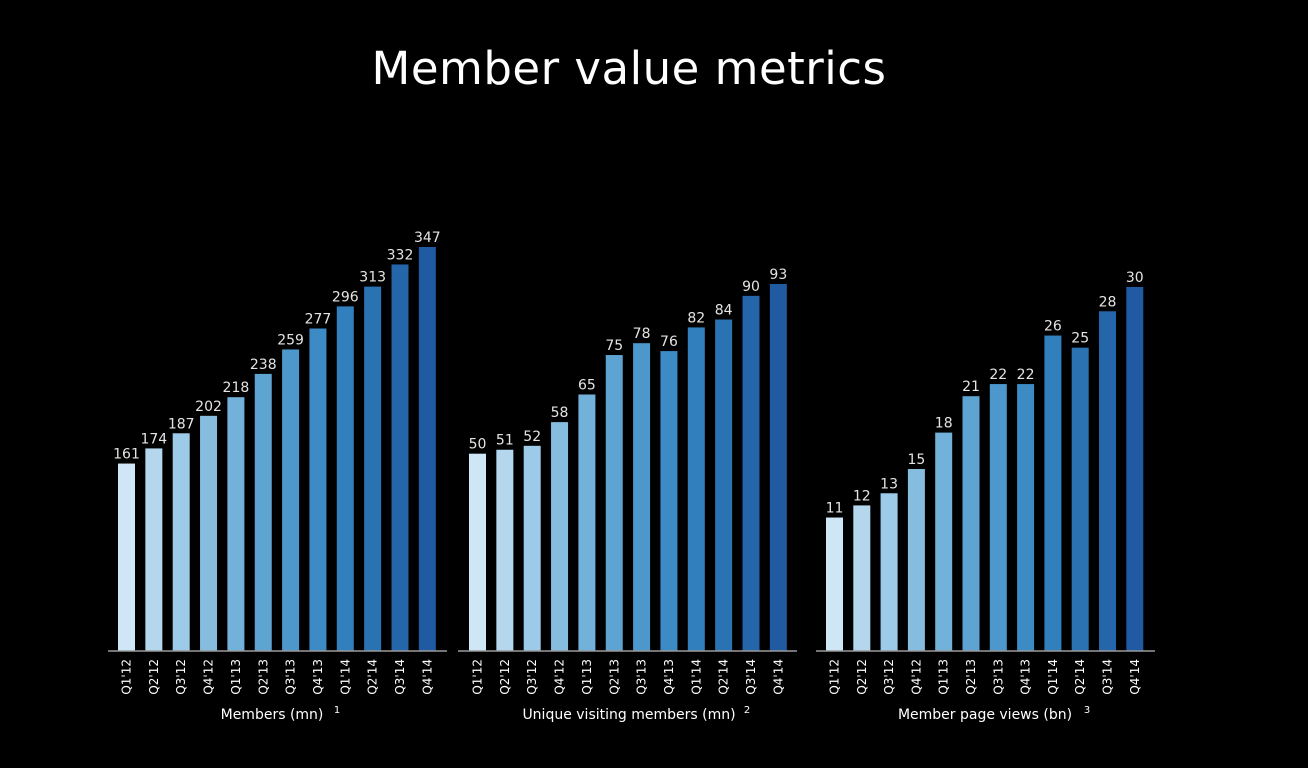  I want to click on data-label: 238, so click(263, 365).